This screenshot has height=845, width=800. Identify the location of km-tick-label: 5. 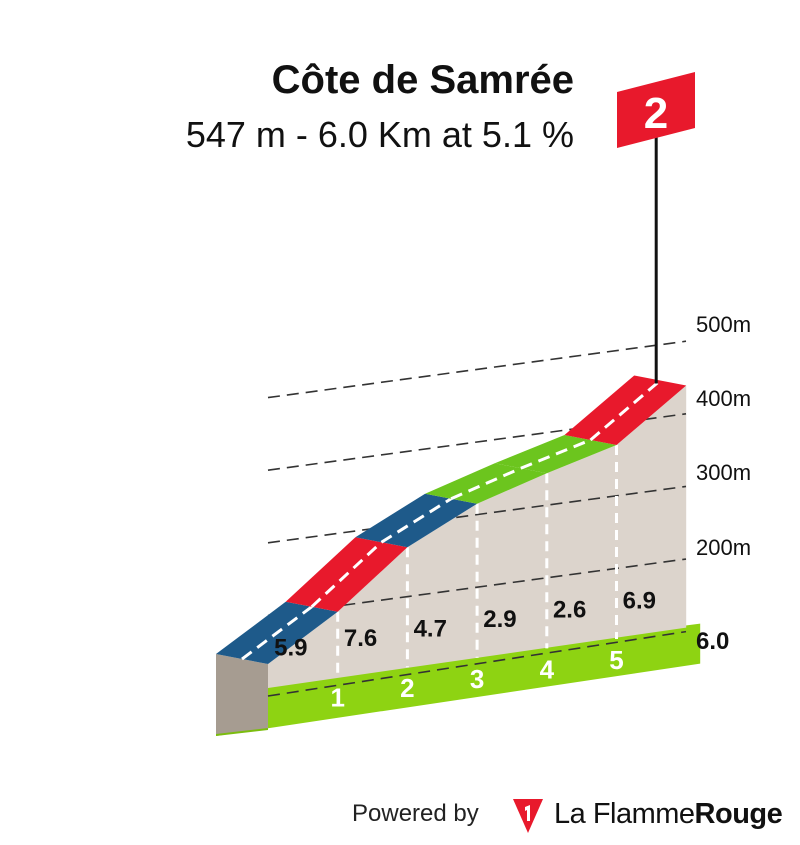
(616, 660).